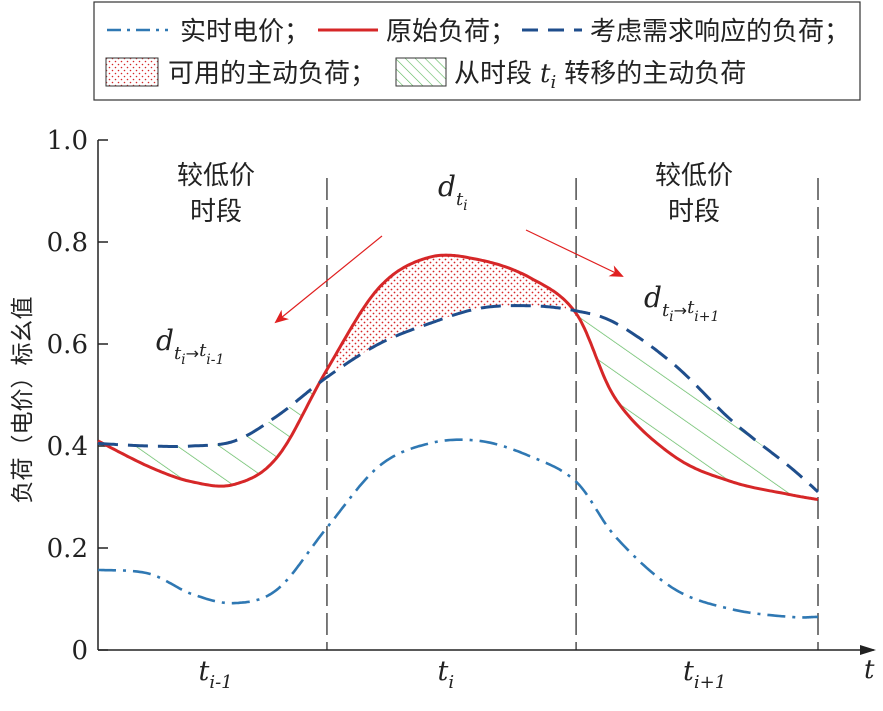 This screenshot has width=883, height=711. I want to click on legend-frame, so click(477, 51).